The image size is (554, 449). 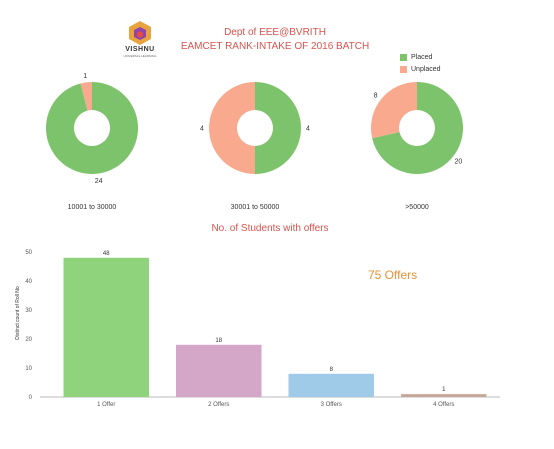 I want to click on x-tick-3: 3 Offers, so click(x=331, y=405).